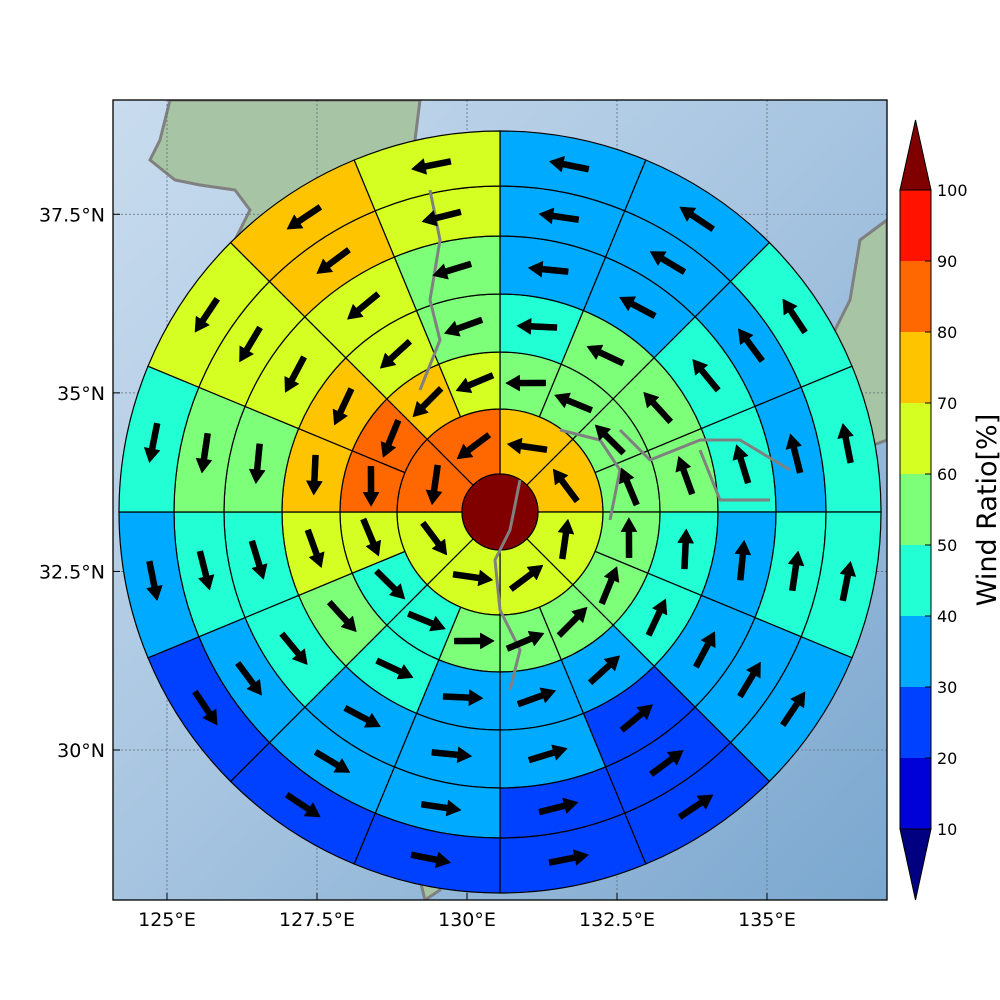  I want to click on center-disk, so click(500, 512).